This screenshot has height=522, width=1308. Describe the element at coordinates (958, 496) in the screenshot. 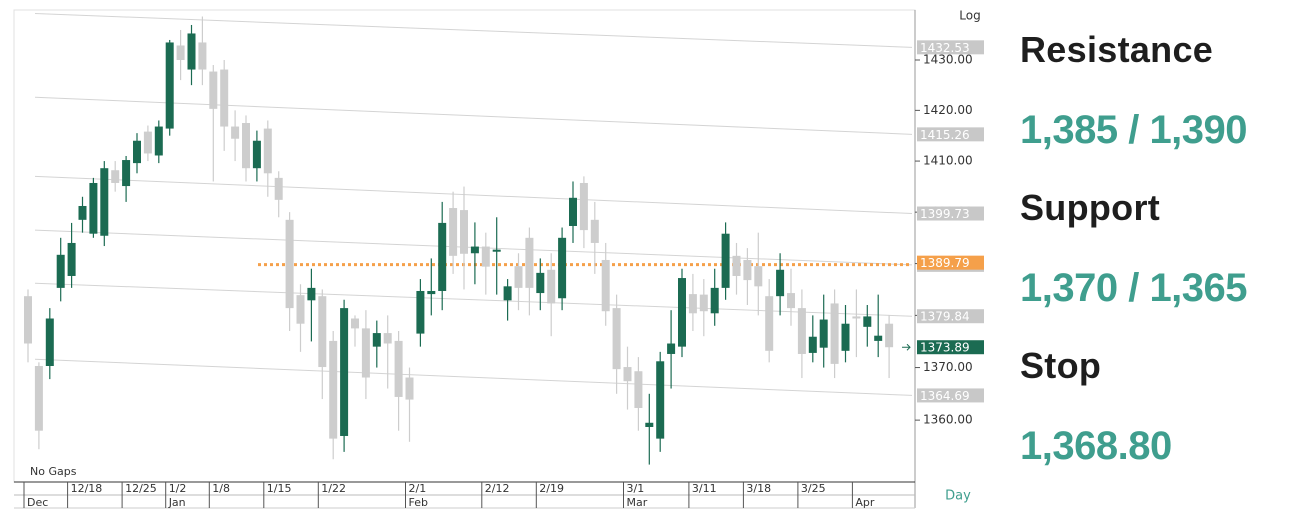

I see `period-label: Day` at that location.